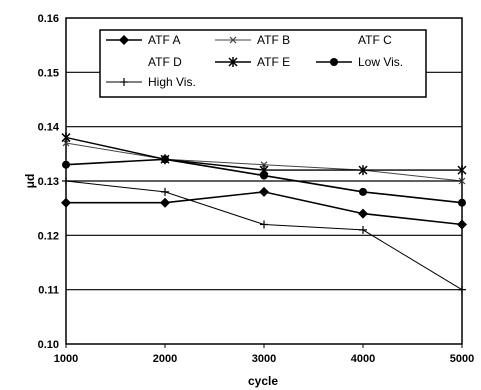  What do you see at coordinates (48, 345) in the screenshot?
I see `y-tick-label: 0.10` at bounding box center [48, 345].